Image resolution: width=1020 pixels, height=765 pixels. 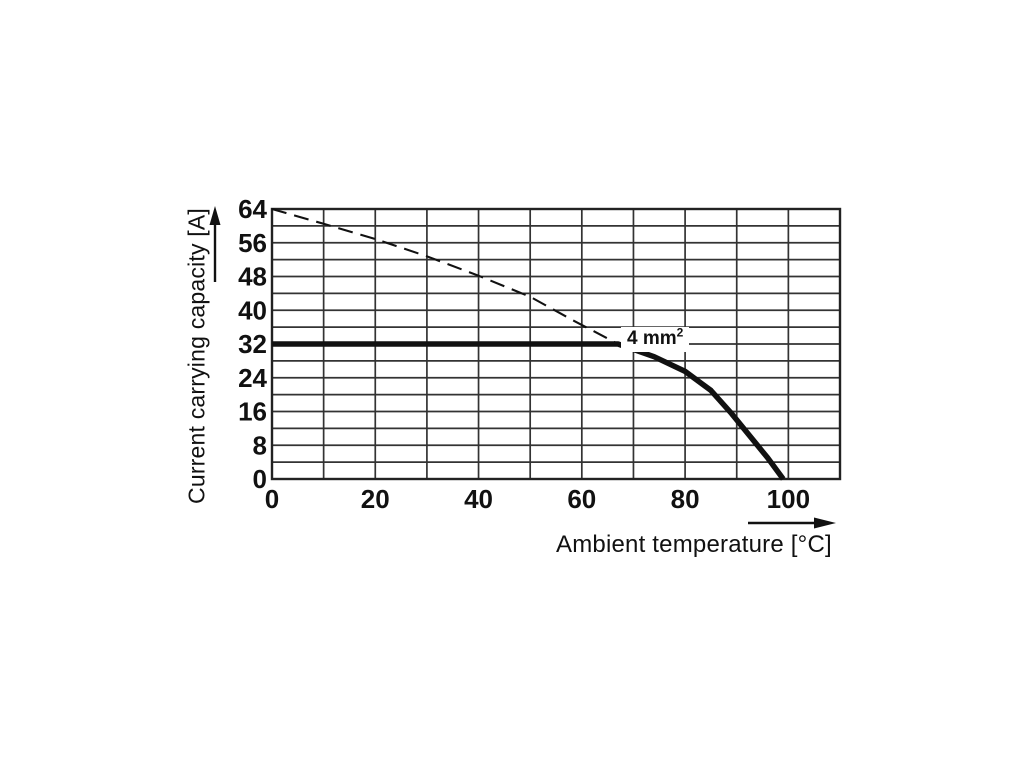 What do you see at coordinates (272, 499) in the screenshot?
I see `x-tick-label: 0` at bounding box center [272, 499].